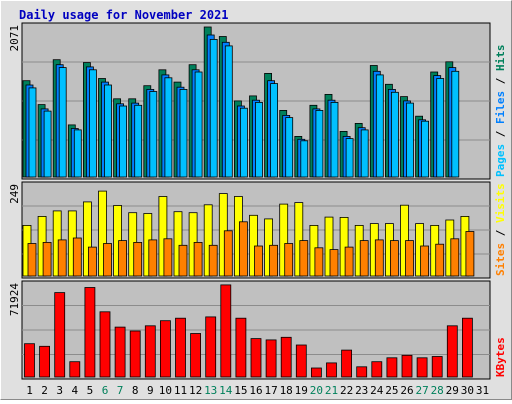  What do you see at coordinates (500, 107) in the screenshot?
I see `legend-files: Files` at bounding box center [500, 107].